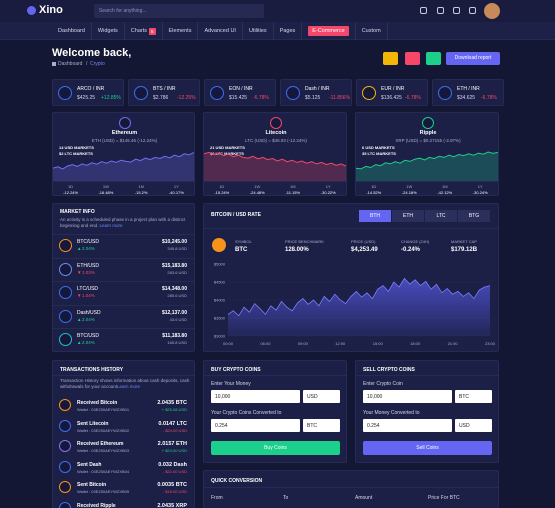 The image size is (555, 508). What do you see at coordinates (492, 11) in the screenshot?
I see `avatar` at bounding box center [492, 11].